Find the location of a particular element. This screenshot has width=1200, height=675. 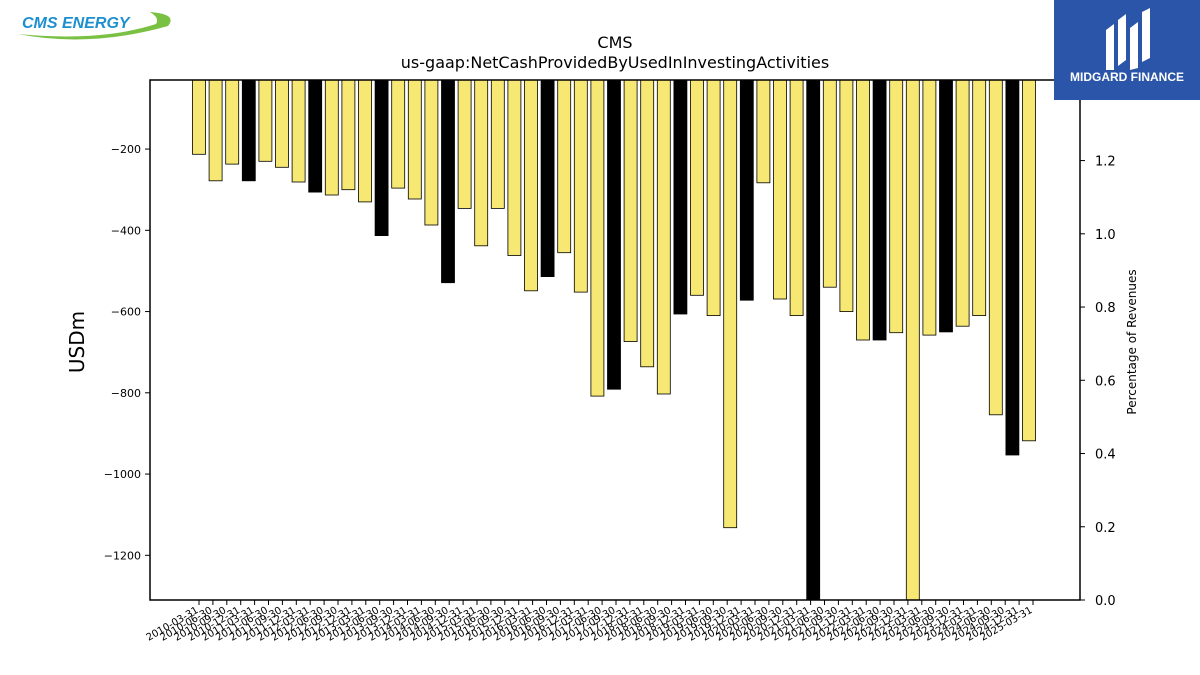

logo-mark-icon is located at coordinates (1128, 39).